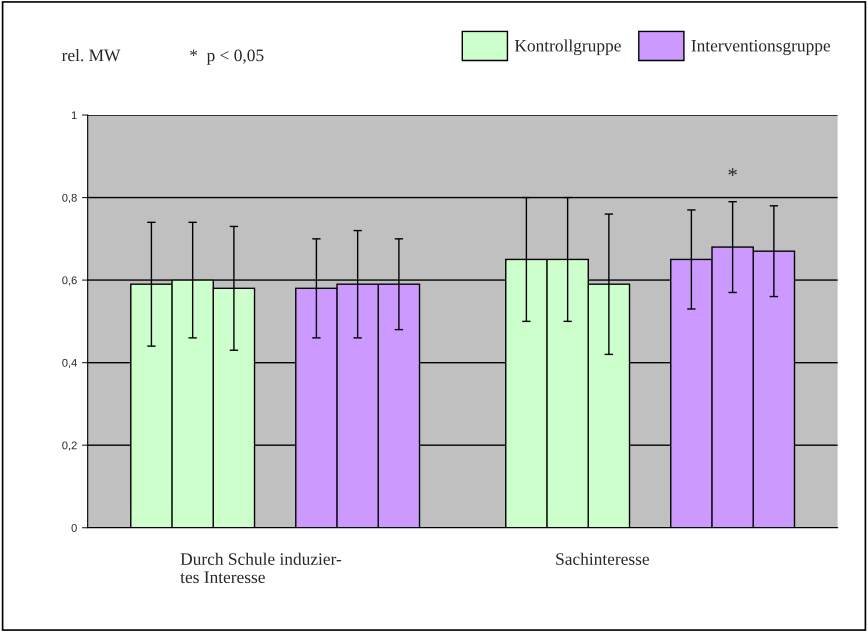 This screenshot has width=868, height=632. I want to click on y-tick-label: 0, so click(74, 528).